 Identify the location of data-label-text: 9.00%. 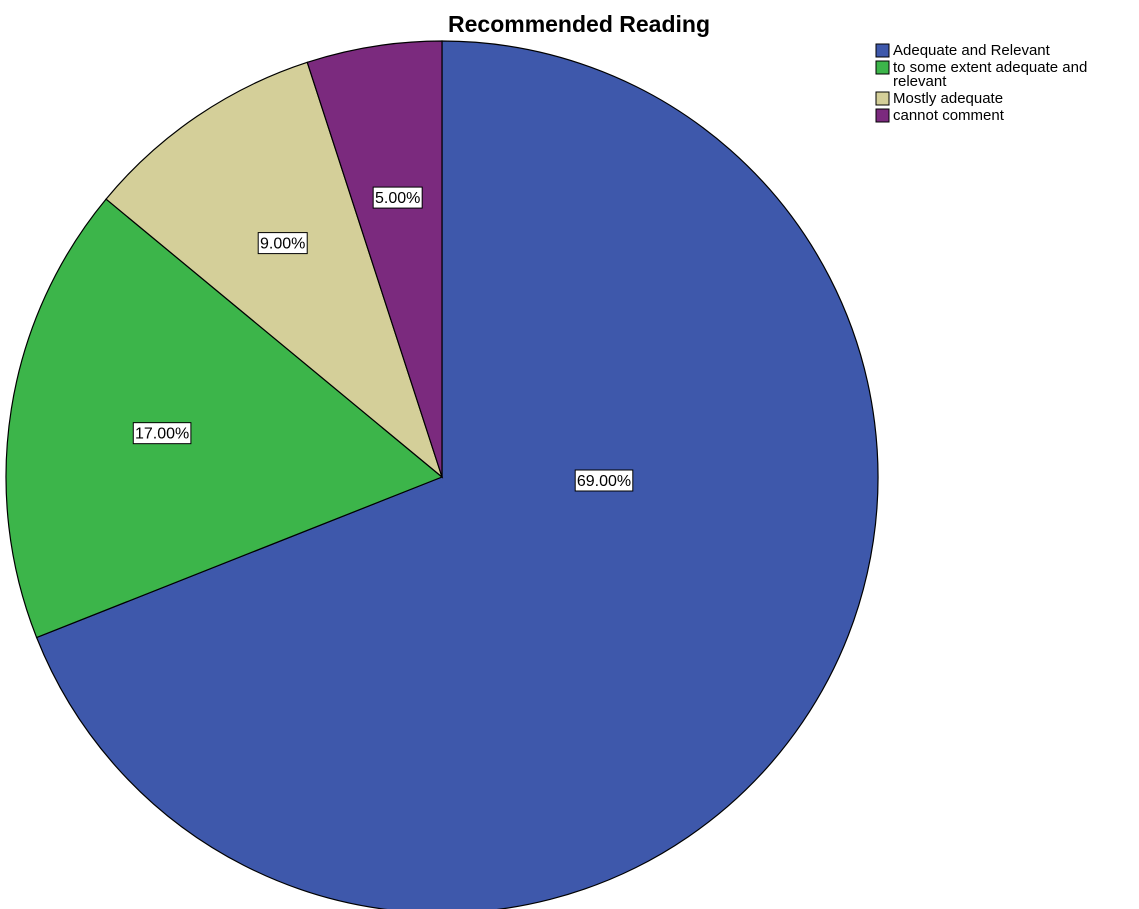
(282, 244).